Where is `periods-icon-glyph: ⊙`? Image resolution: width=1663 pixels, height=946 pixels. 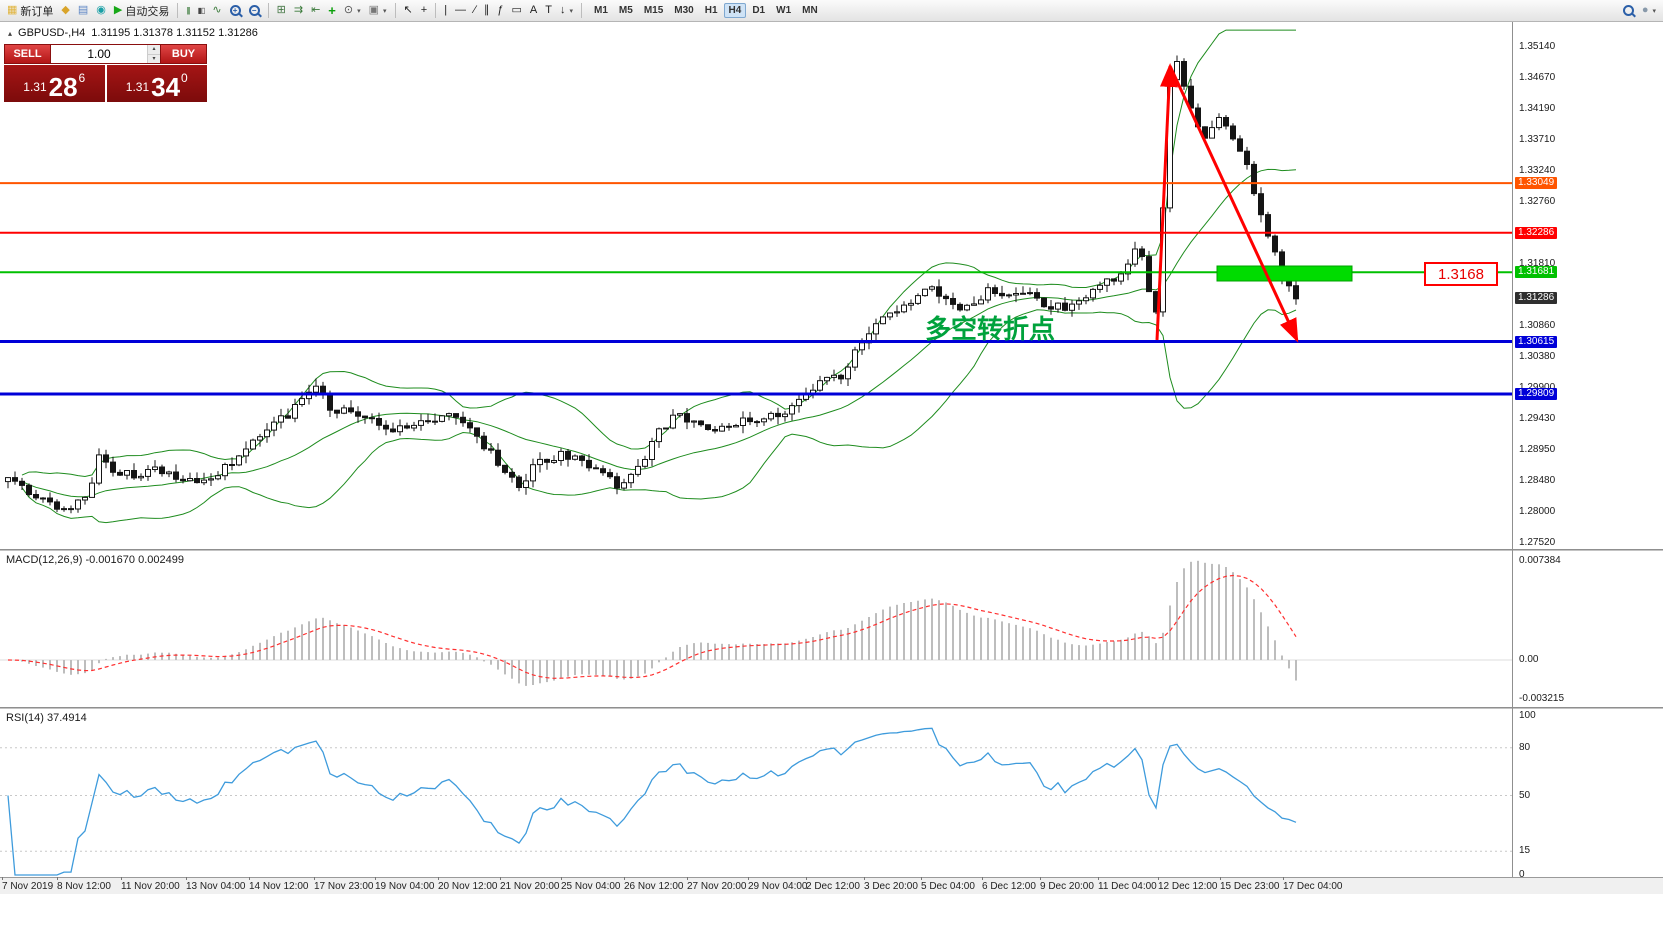
periods-icon-glyph: ⊙ is located at coordinates (348, 10).